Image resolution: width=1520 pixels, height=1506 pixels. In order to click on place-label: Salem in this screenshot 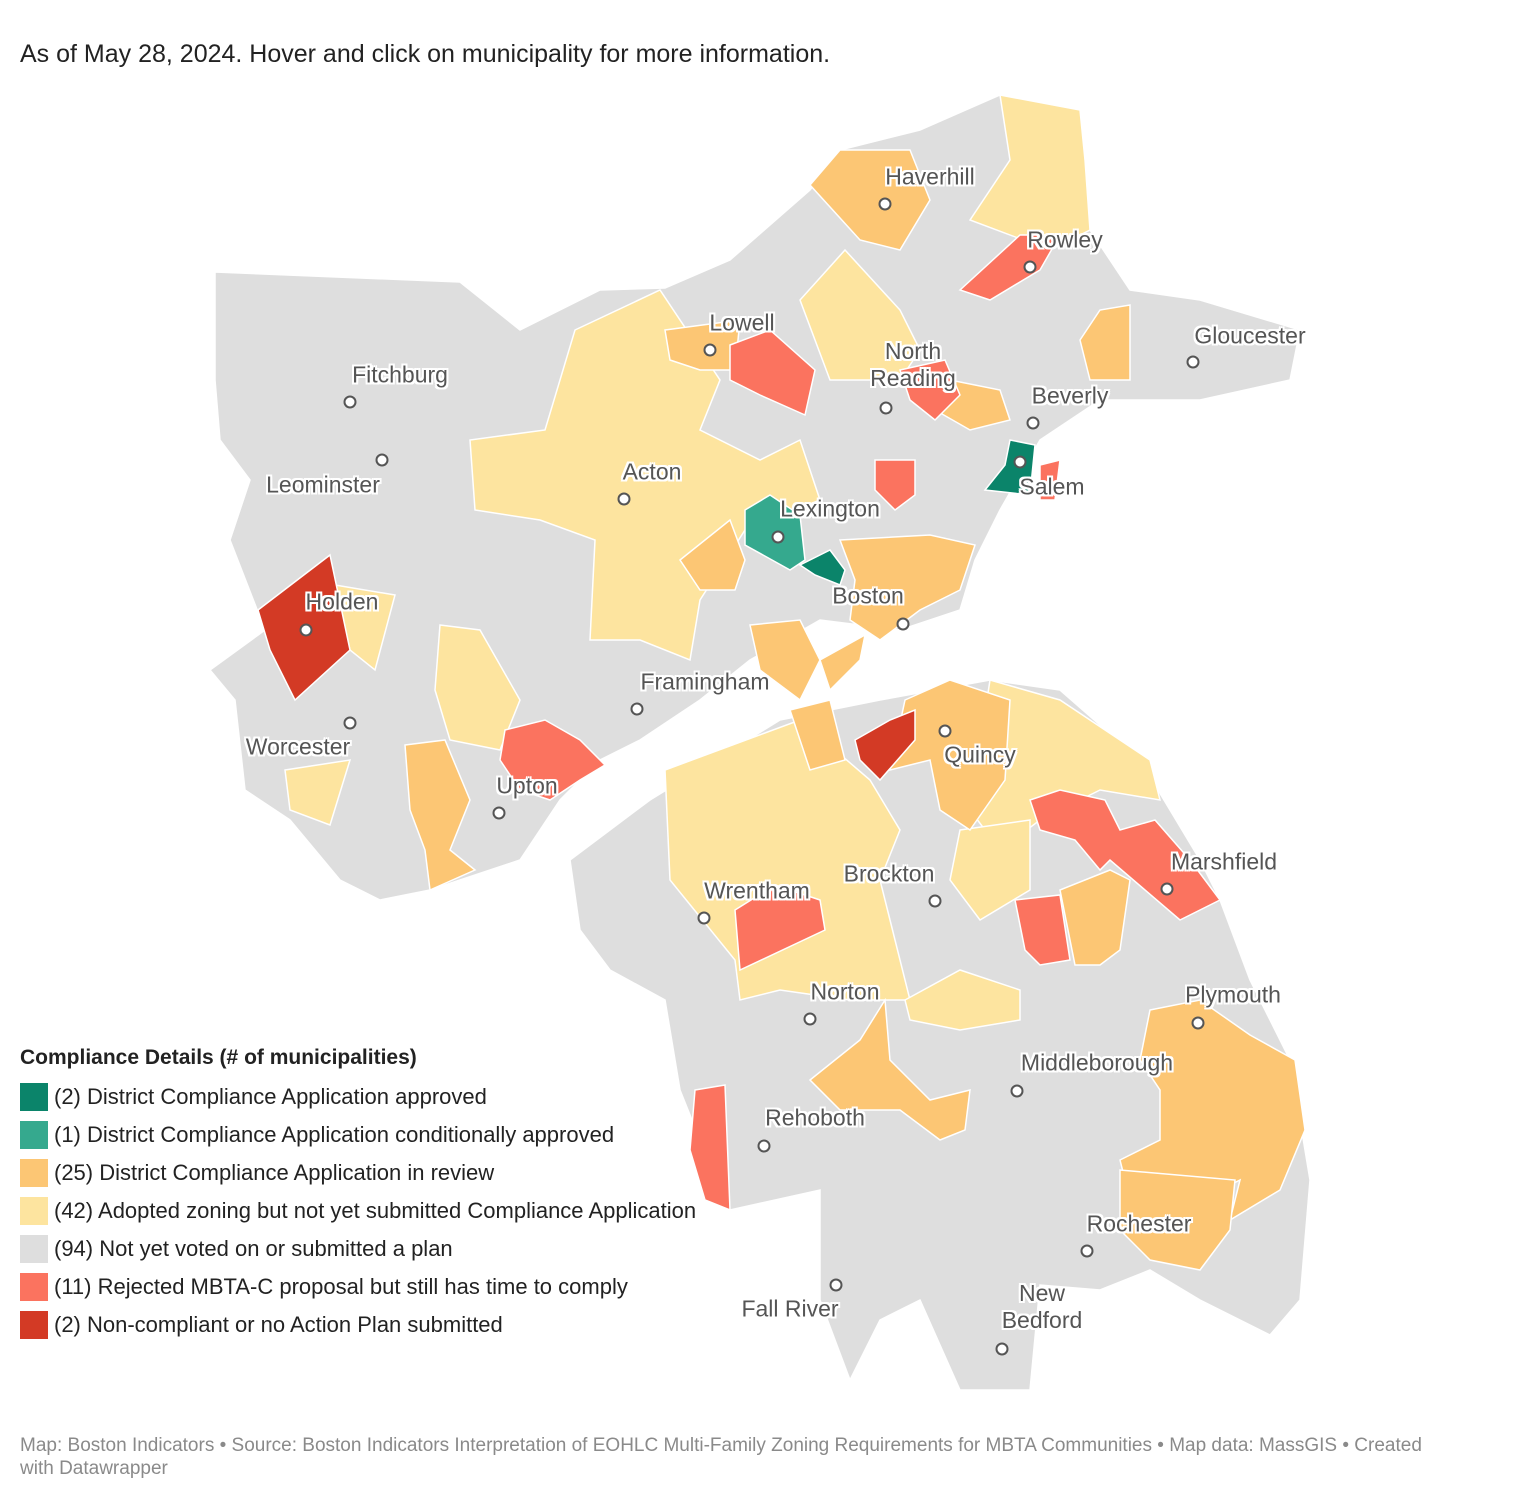, I will do `click(1052, 486)`.